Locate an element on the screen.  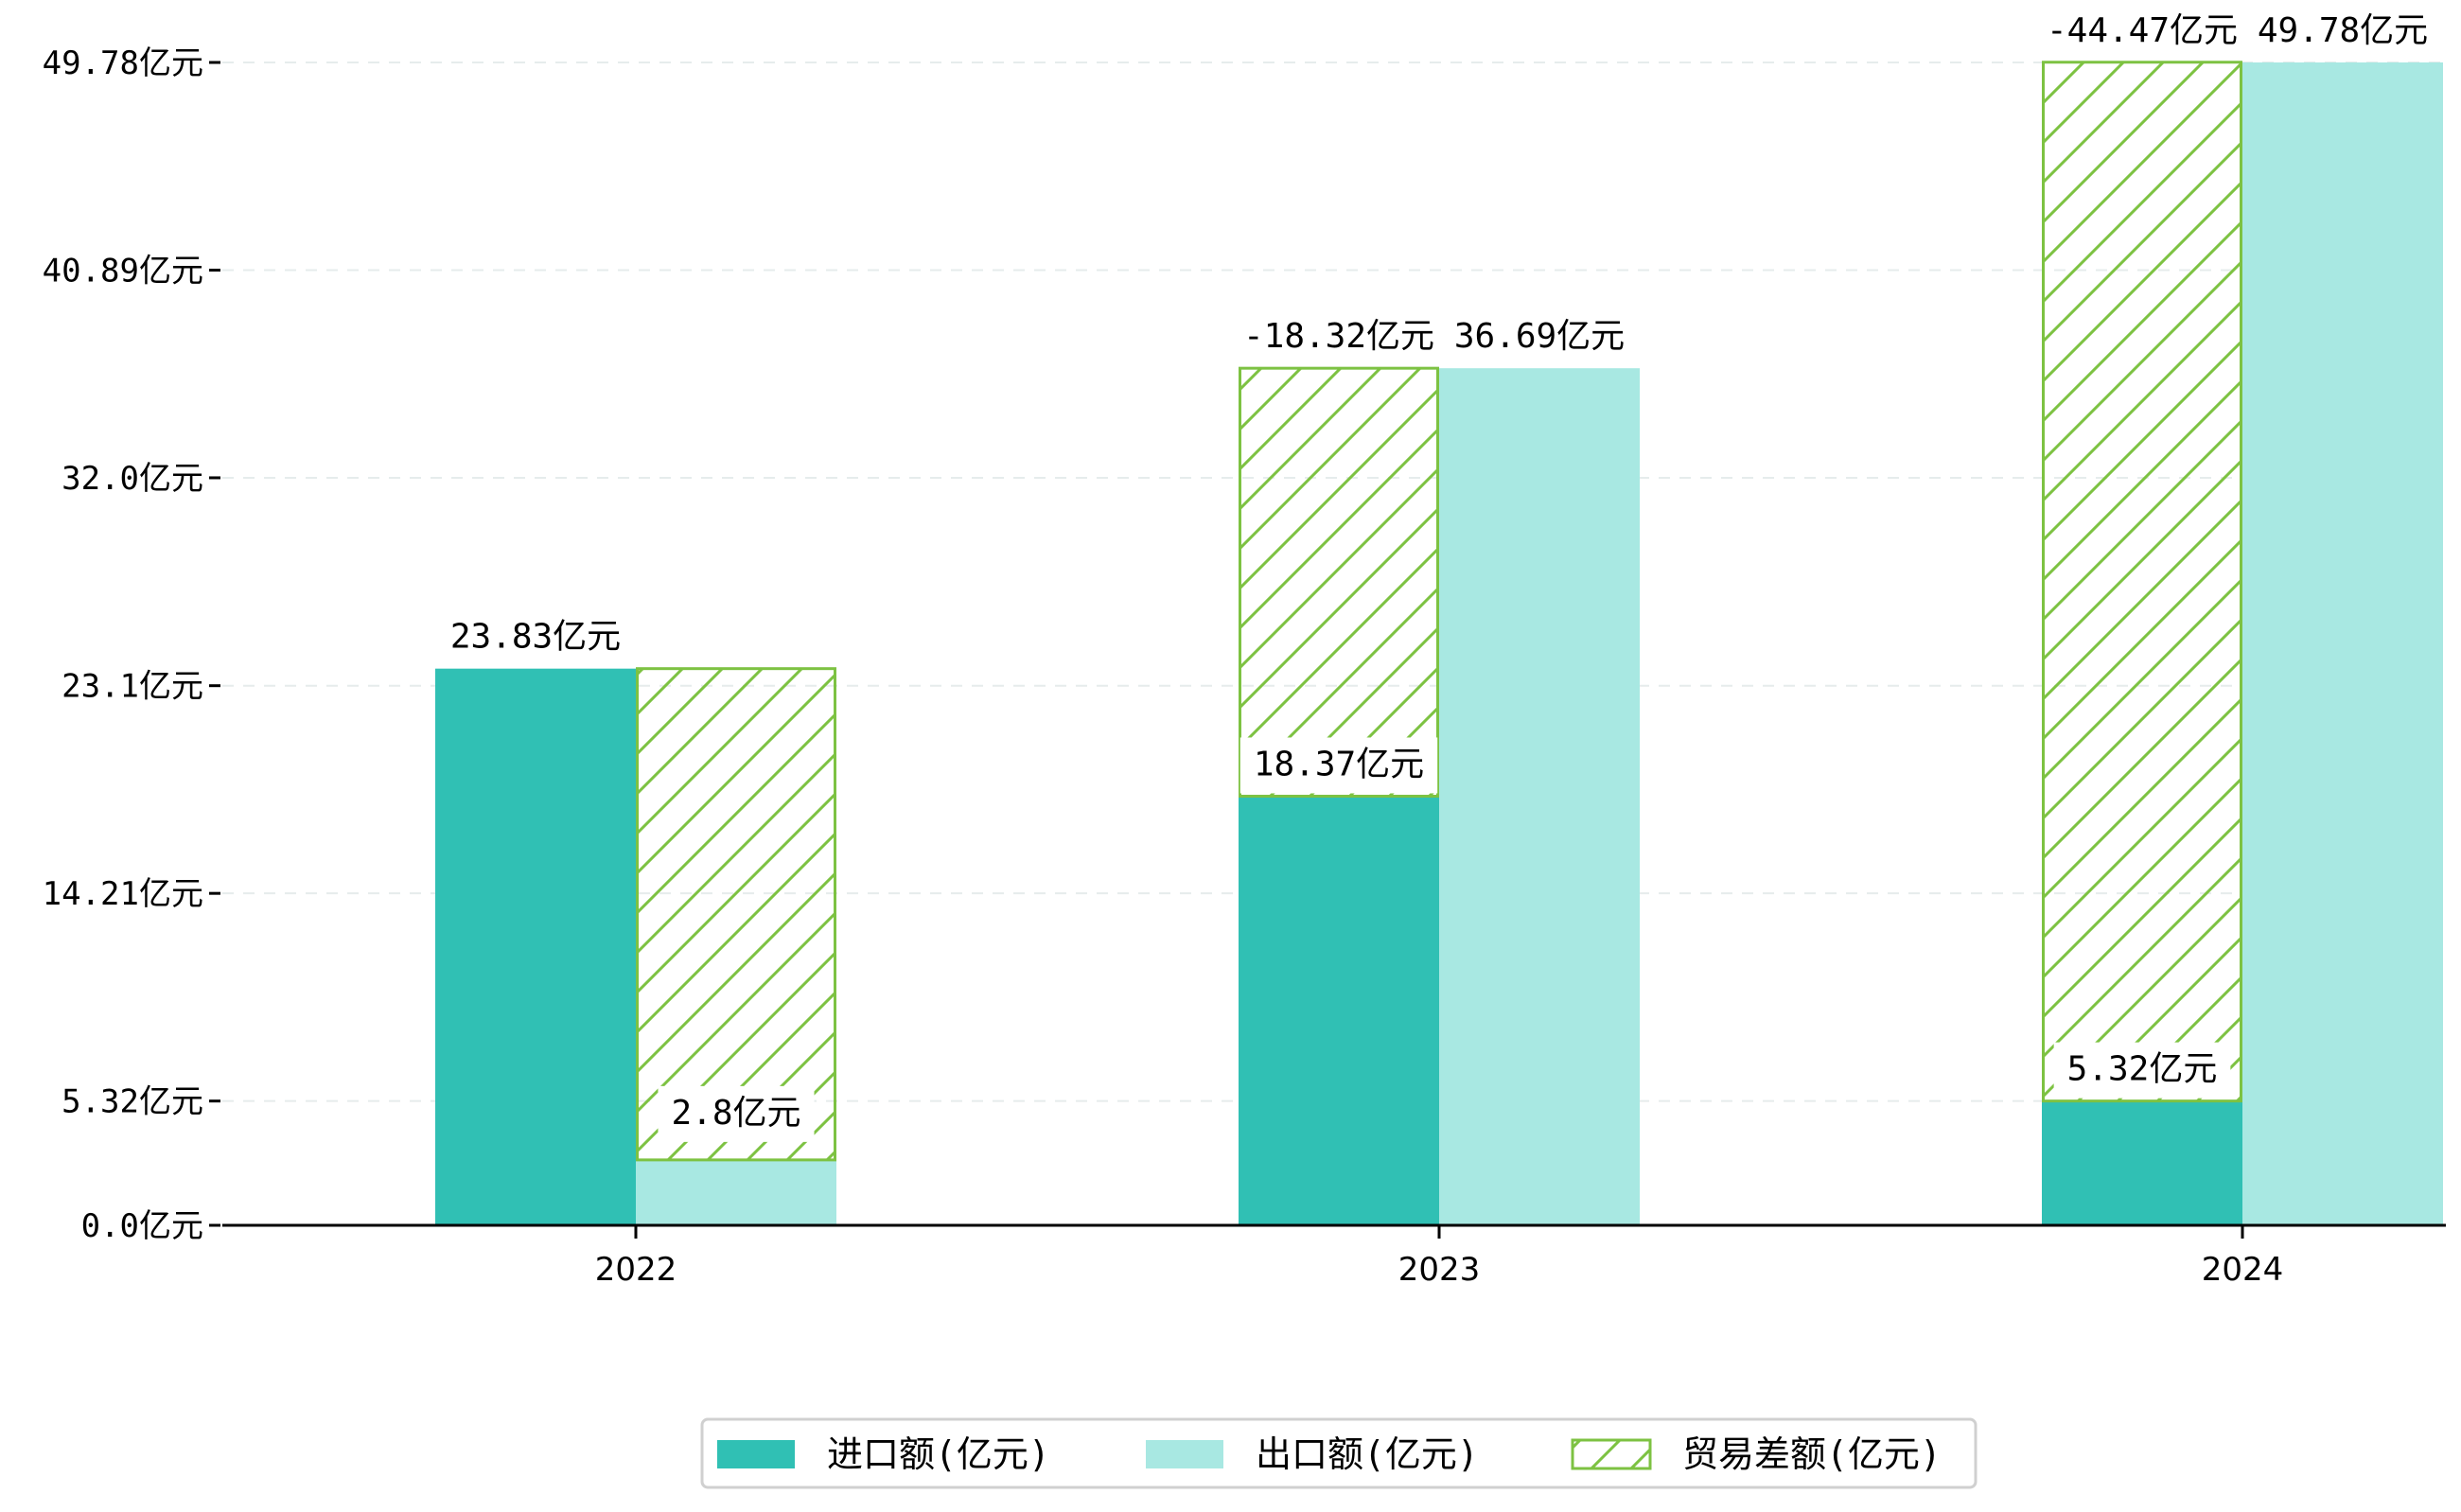
label-balance-2024-bg is located at coordinates (2142, 32).